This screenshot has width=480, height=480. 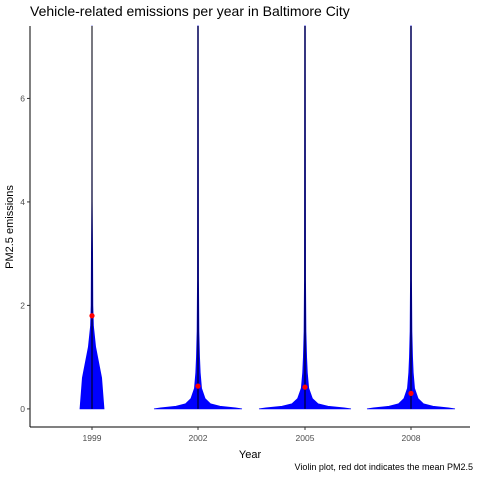 What do you see at coordinates (22, 98) in the screenshot?
I see `y-tick-label: 6` at bounding box center [22, 98].